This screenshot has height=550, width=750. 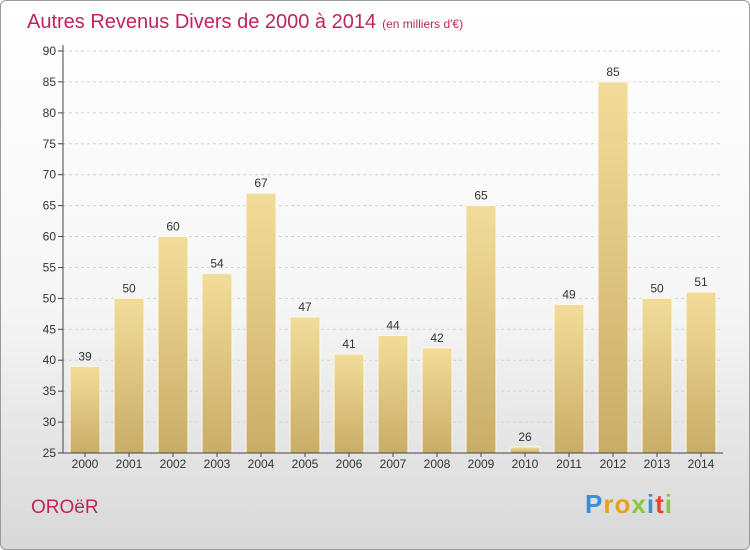 I want to click on x-tick-label: 2002, so click(x=173, y=464).